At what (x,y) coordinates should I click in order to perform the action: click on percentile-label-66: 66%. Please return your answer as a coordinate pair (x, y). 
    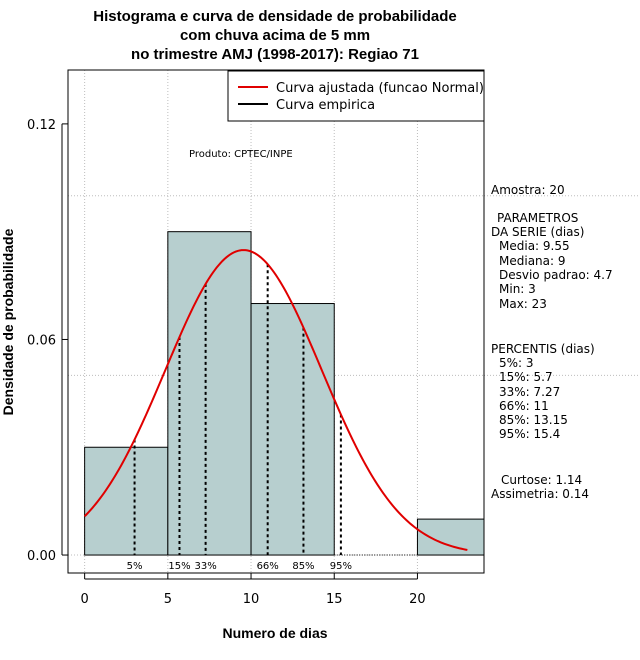
    Looking at the image, I should click on (268, 566).